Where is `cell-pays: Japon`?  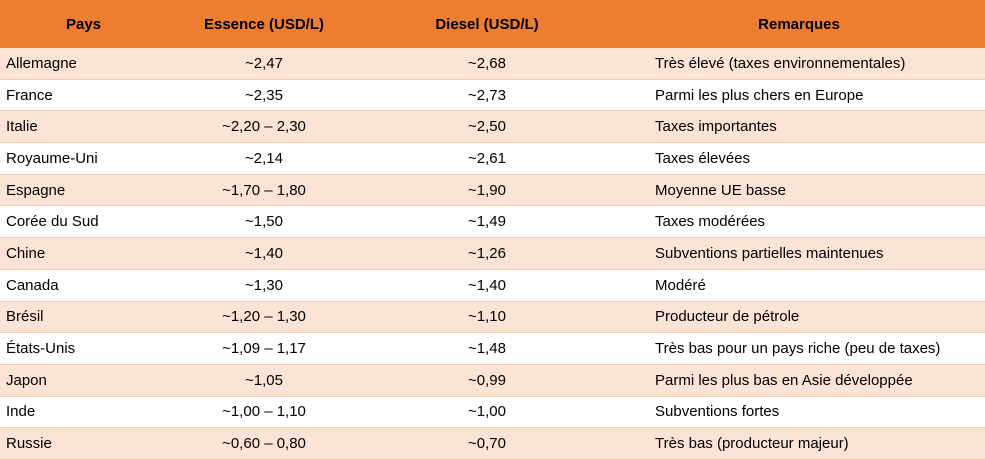 cell-pays: Japon is located at coordinates (83, 380).